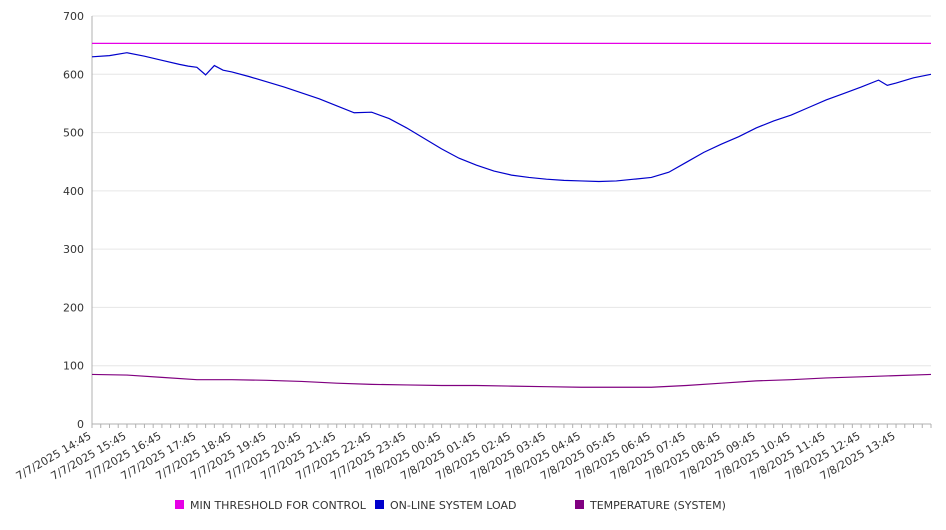 The width and height of the screenshot is (946, 530). I want to click on legend-label-min-threshold-for-control: MIN THRESHOLD FOR CONTROL, so click(278, 505).